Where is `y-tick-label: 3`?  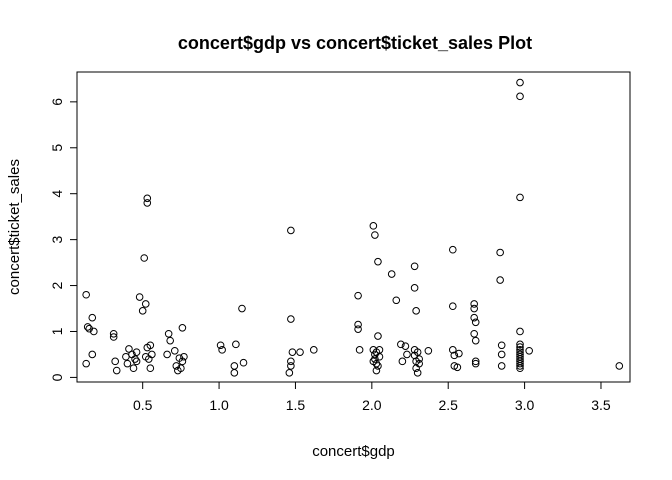 y-tick-label: 3 is located at coordinates (57, 240).